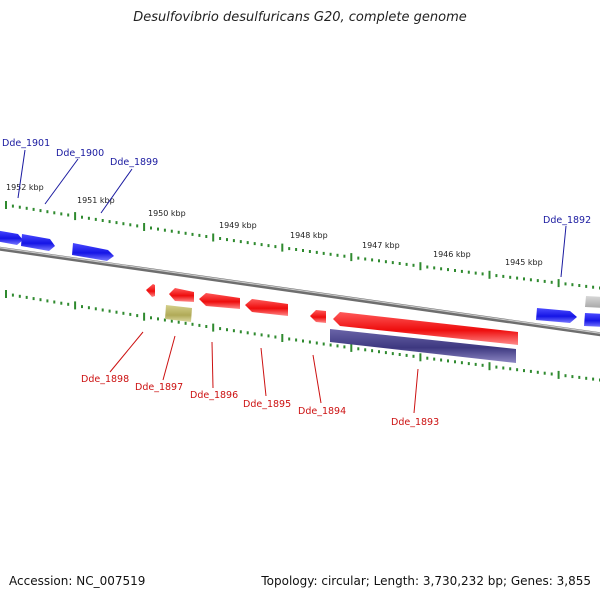 The height and width of the screenshot is (600, 600). I want to click on gene-dde-1901, so click(11, 237).